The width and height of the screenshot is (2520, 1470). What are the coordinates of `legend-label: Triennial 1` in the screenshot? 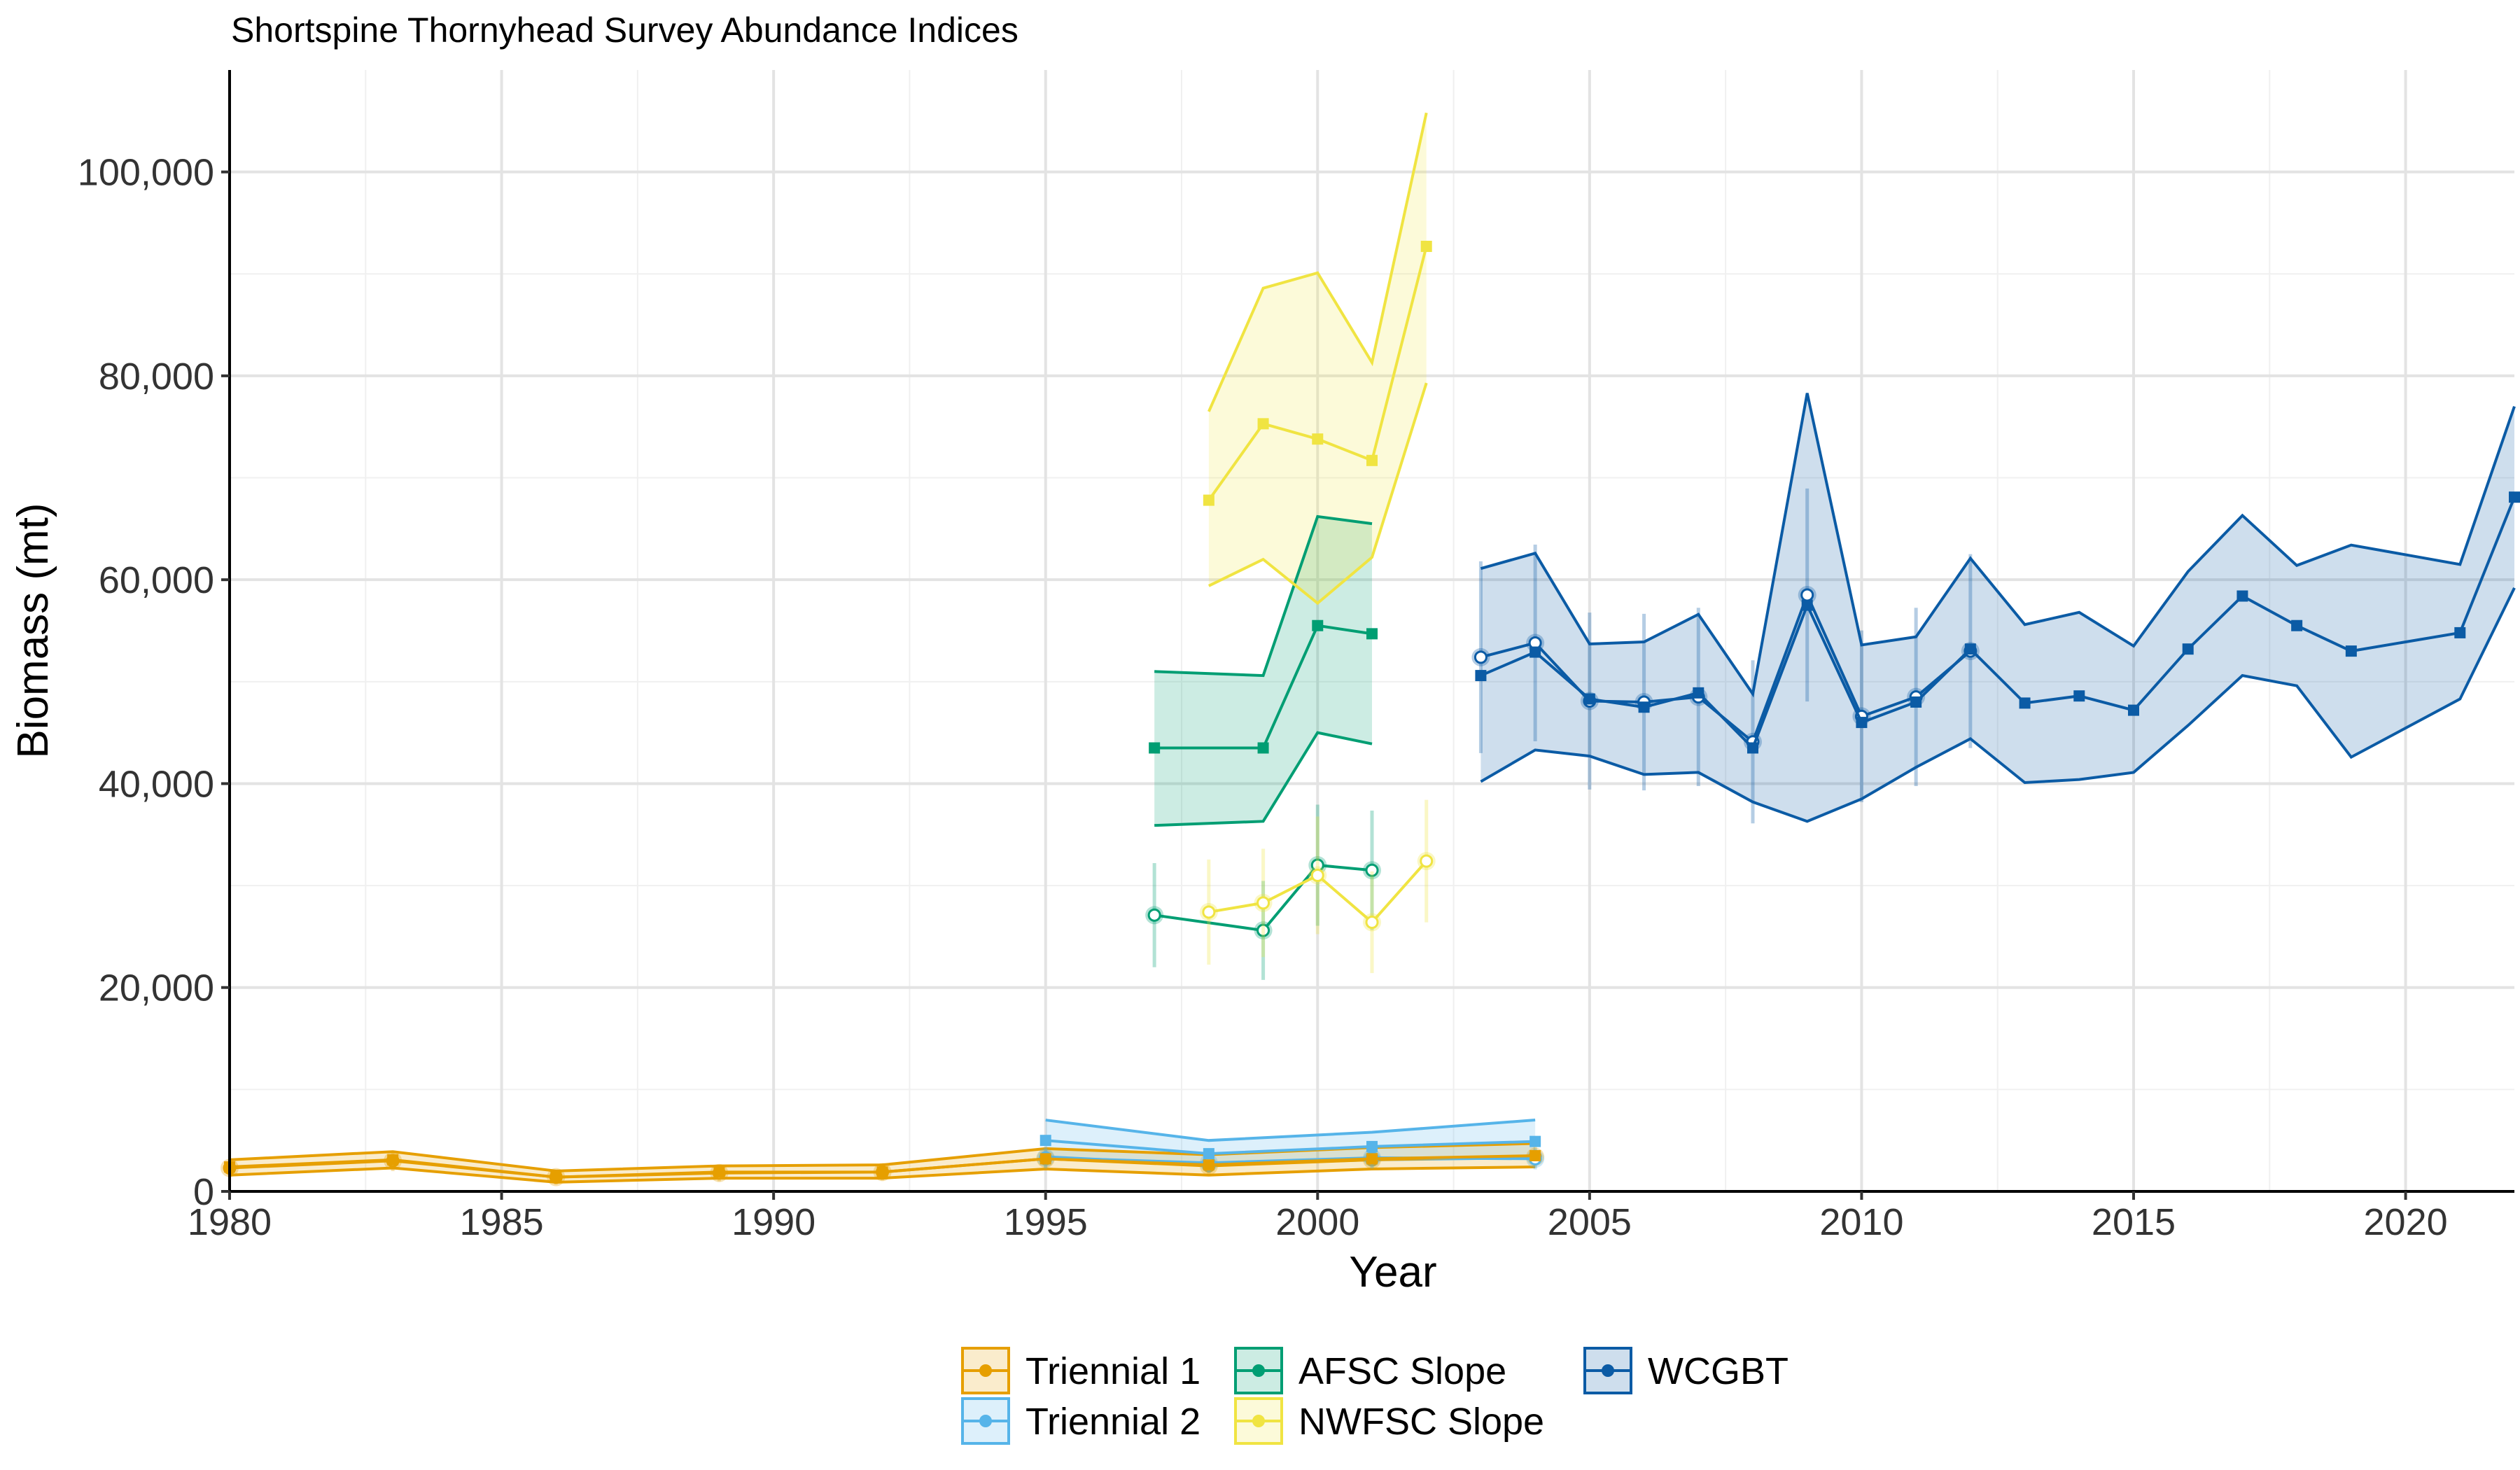 It's located at (1113, 1371).